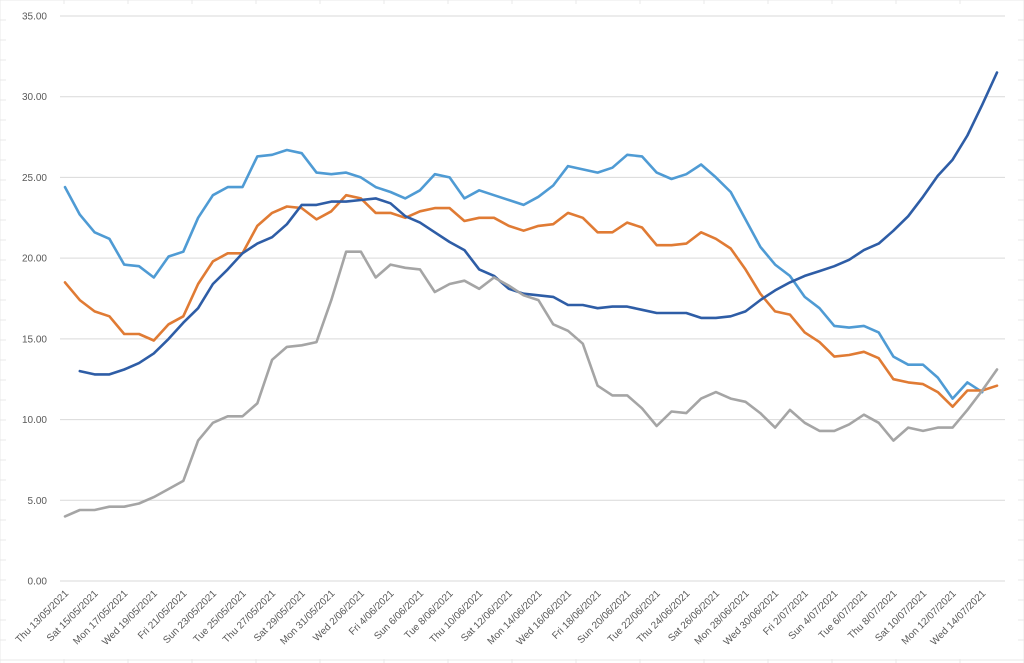 This screenshot has width=1024, height=663. What do you see at coordinates (34, 420) in the screenshot?
I see `y-tick-label: 10.00` at bounding box center [34, 420].